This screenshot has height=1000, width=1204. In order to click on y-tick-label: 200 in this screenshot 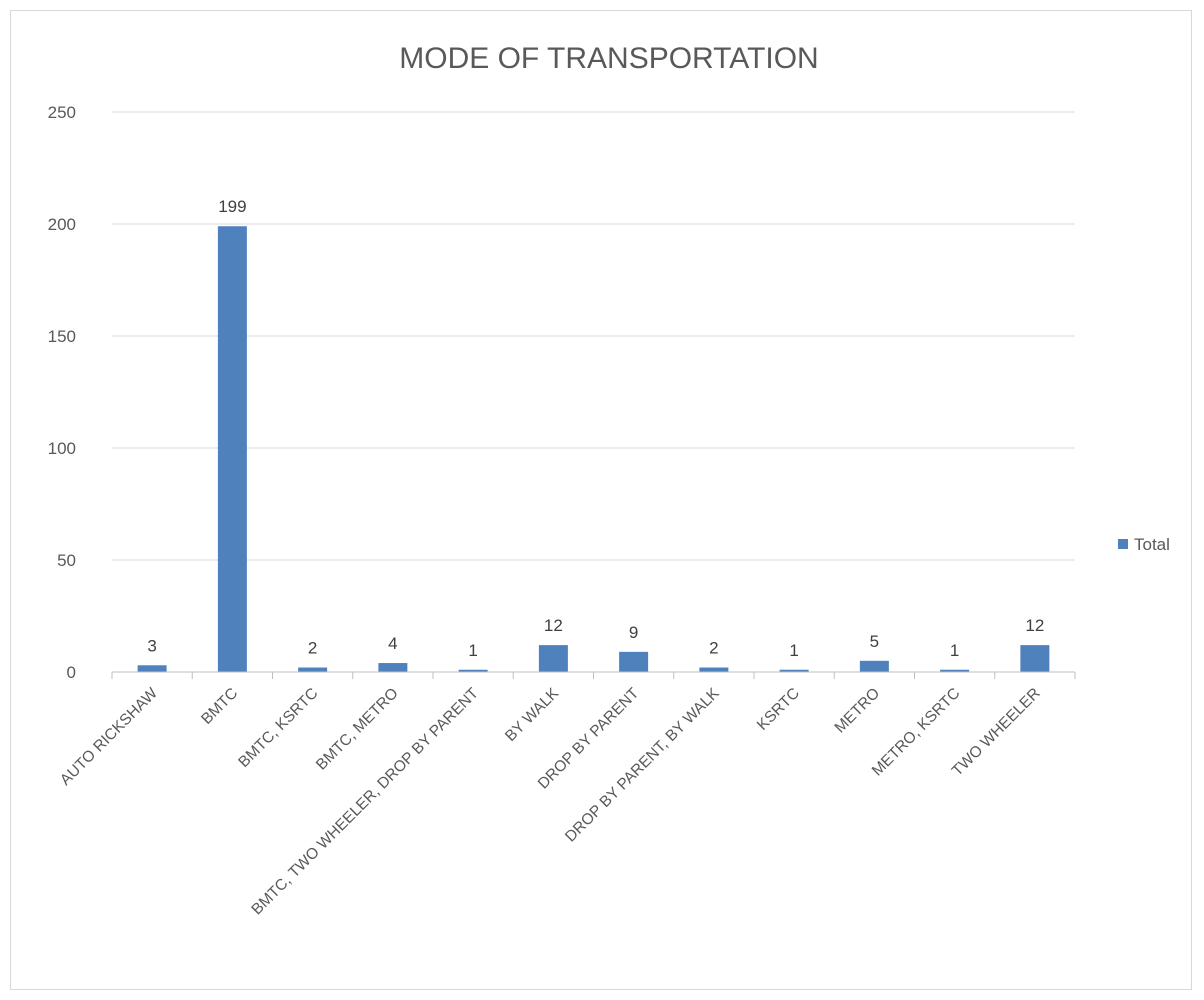, I will do `click(62, 224)`.